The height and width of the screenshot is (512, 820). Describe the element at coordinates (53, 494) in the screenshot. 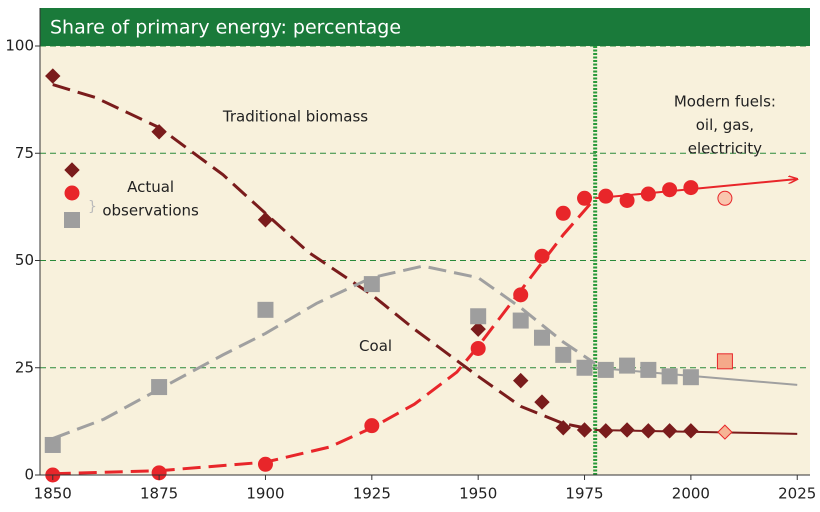

I see `x-tick-label: 1850` at that location.